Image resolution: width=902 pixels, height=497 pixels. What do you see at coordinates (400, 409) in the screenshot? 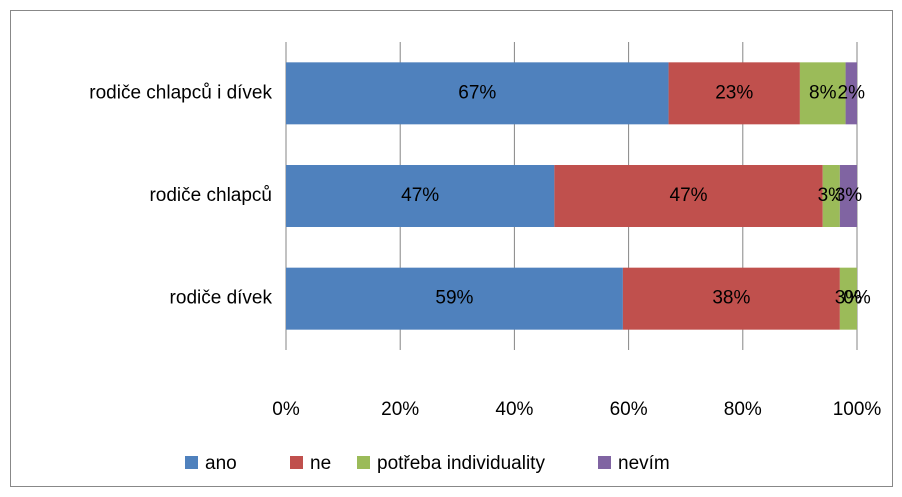
I see `x-tick-label: 20%` at bounding box center [400, 409].